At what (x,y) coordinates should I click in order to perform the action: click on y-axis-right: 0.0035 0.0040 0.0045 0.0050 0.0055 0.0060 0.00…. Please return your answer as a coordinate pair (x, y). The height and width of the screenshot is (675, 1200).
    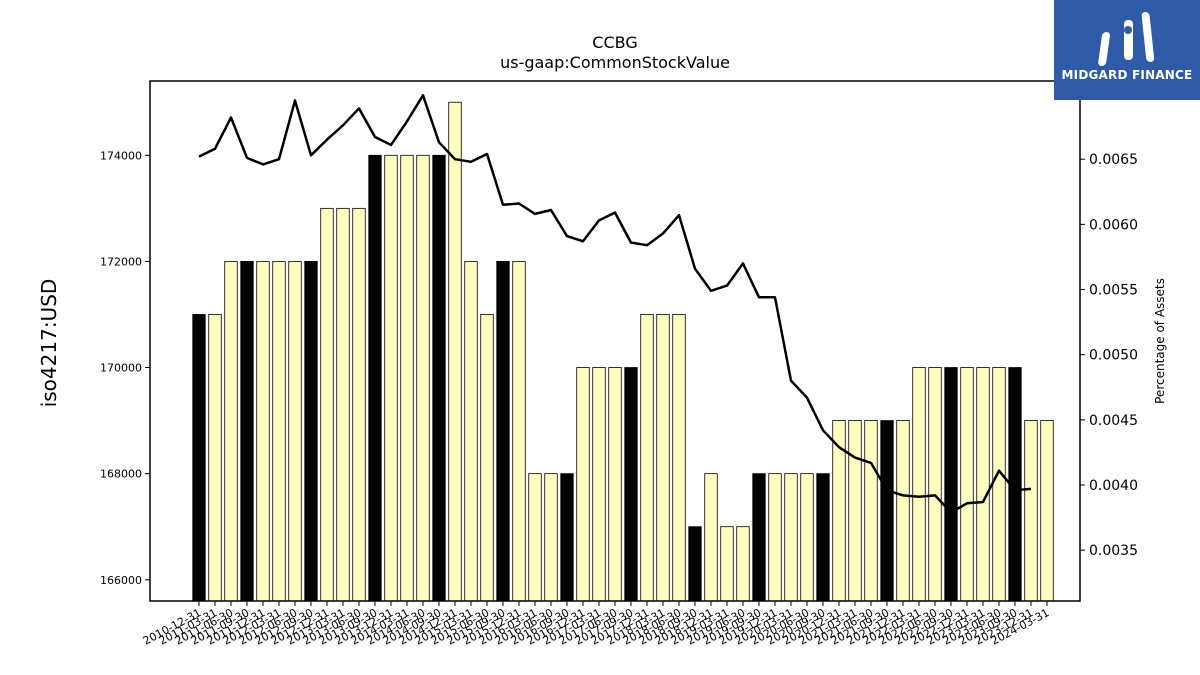
    Looking at the image, I should click on (1109, 323).